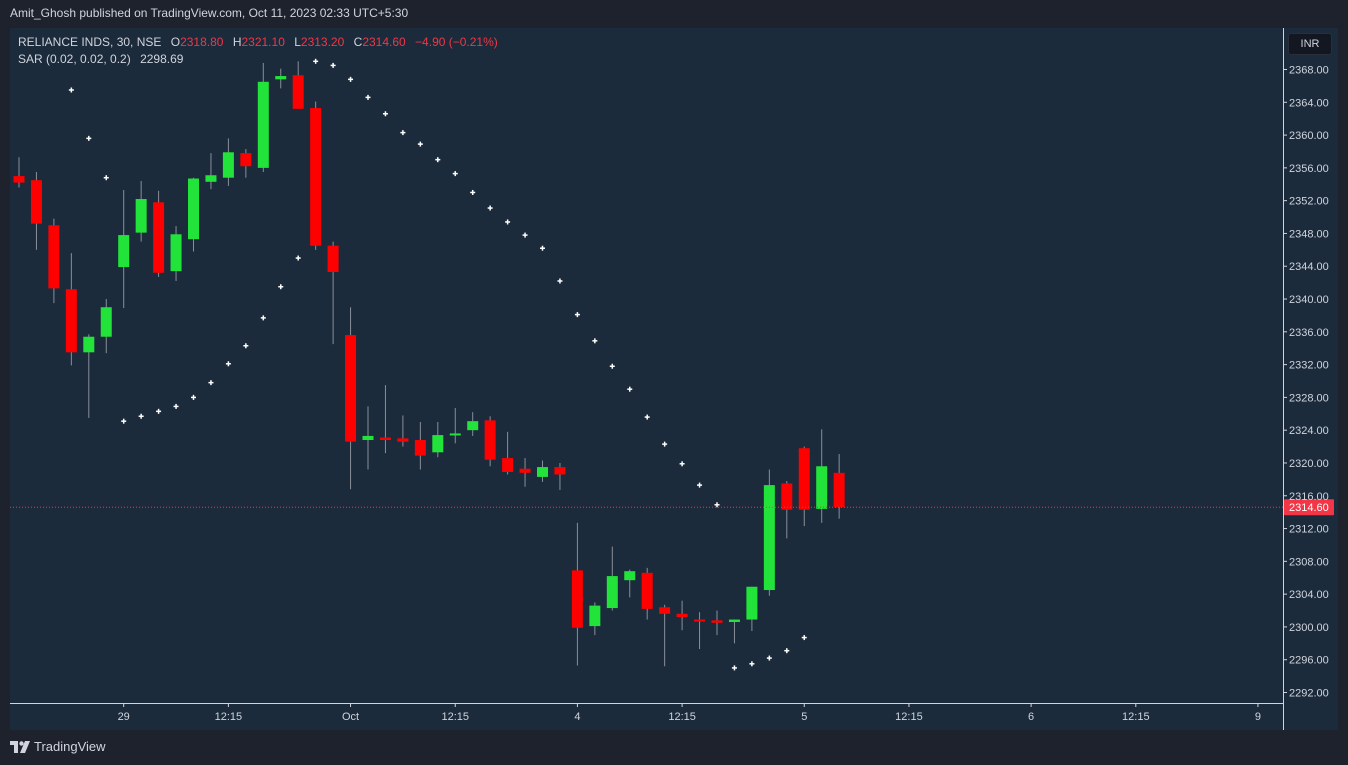  I want to click on time-tick-label: Oct, so click(350, 717).